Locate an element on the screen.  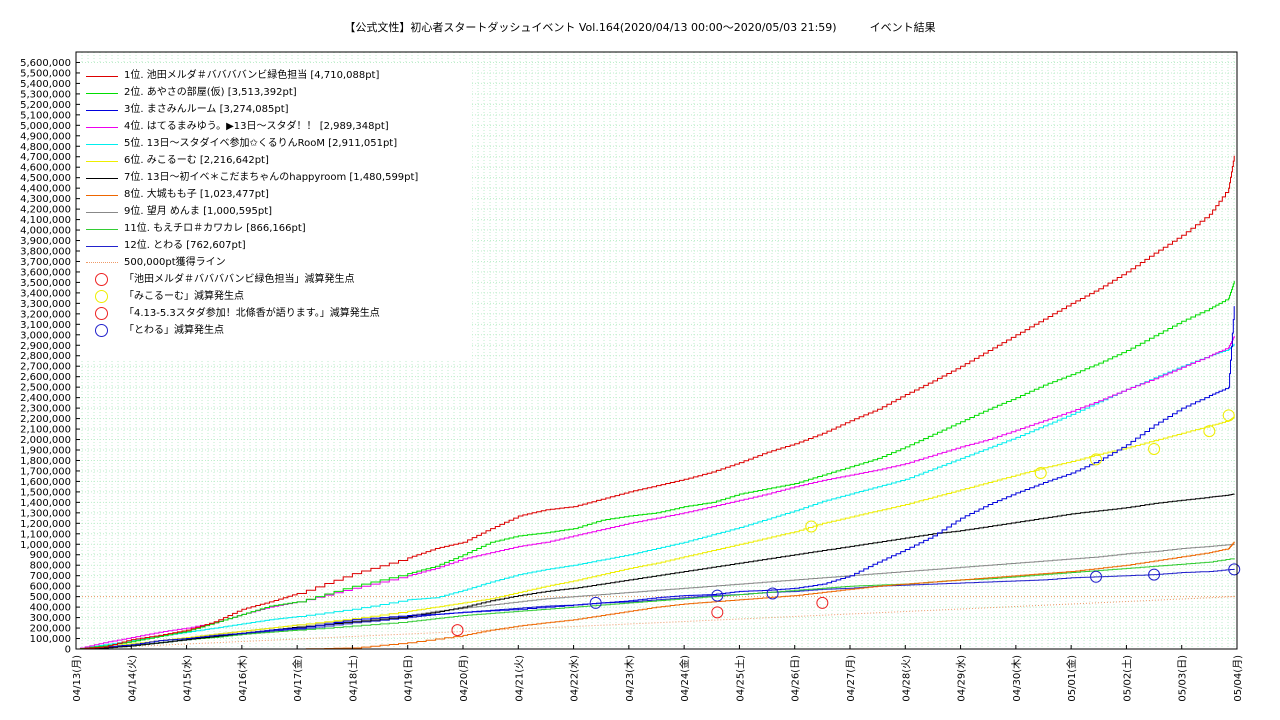
x-tick-label: 04/16(木) is located at coordinates (243, 678).